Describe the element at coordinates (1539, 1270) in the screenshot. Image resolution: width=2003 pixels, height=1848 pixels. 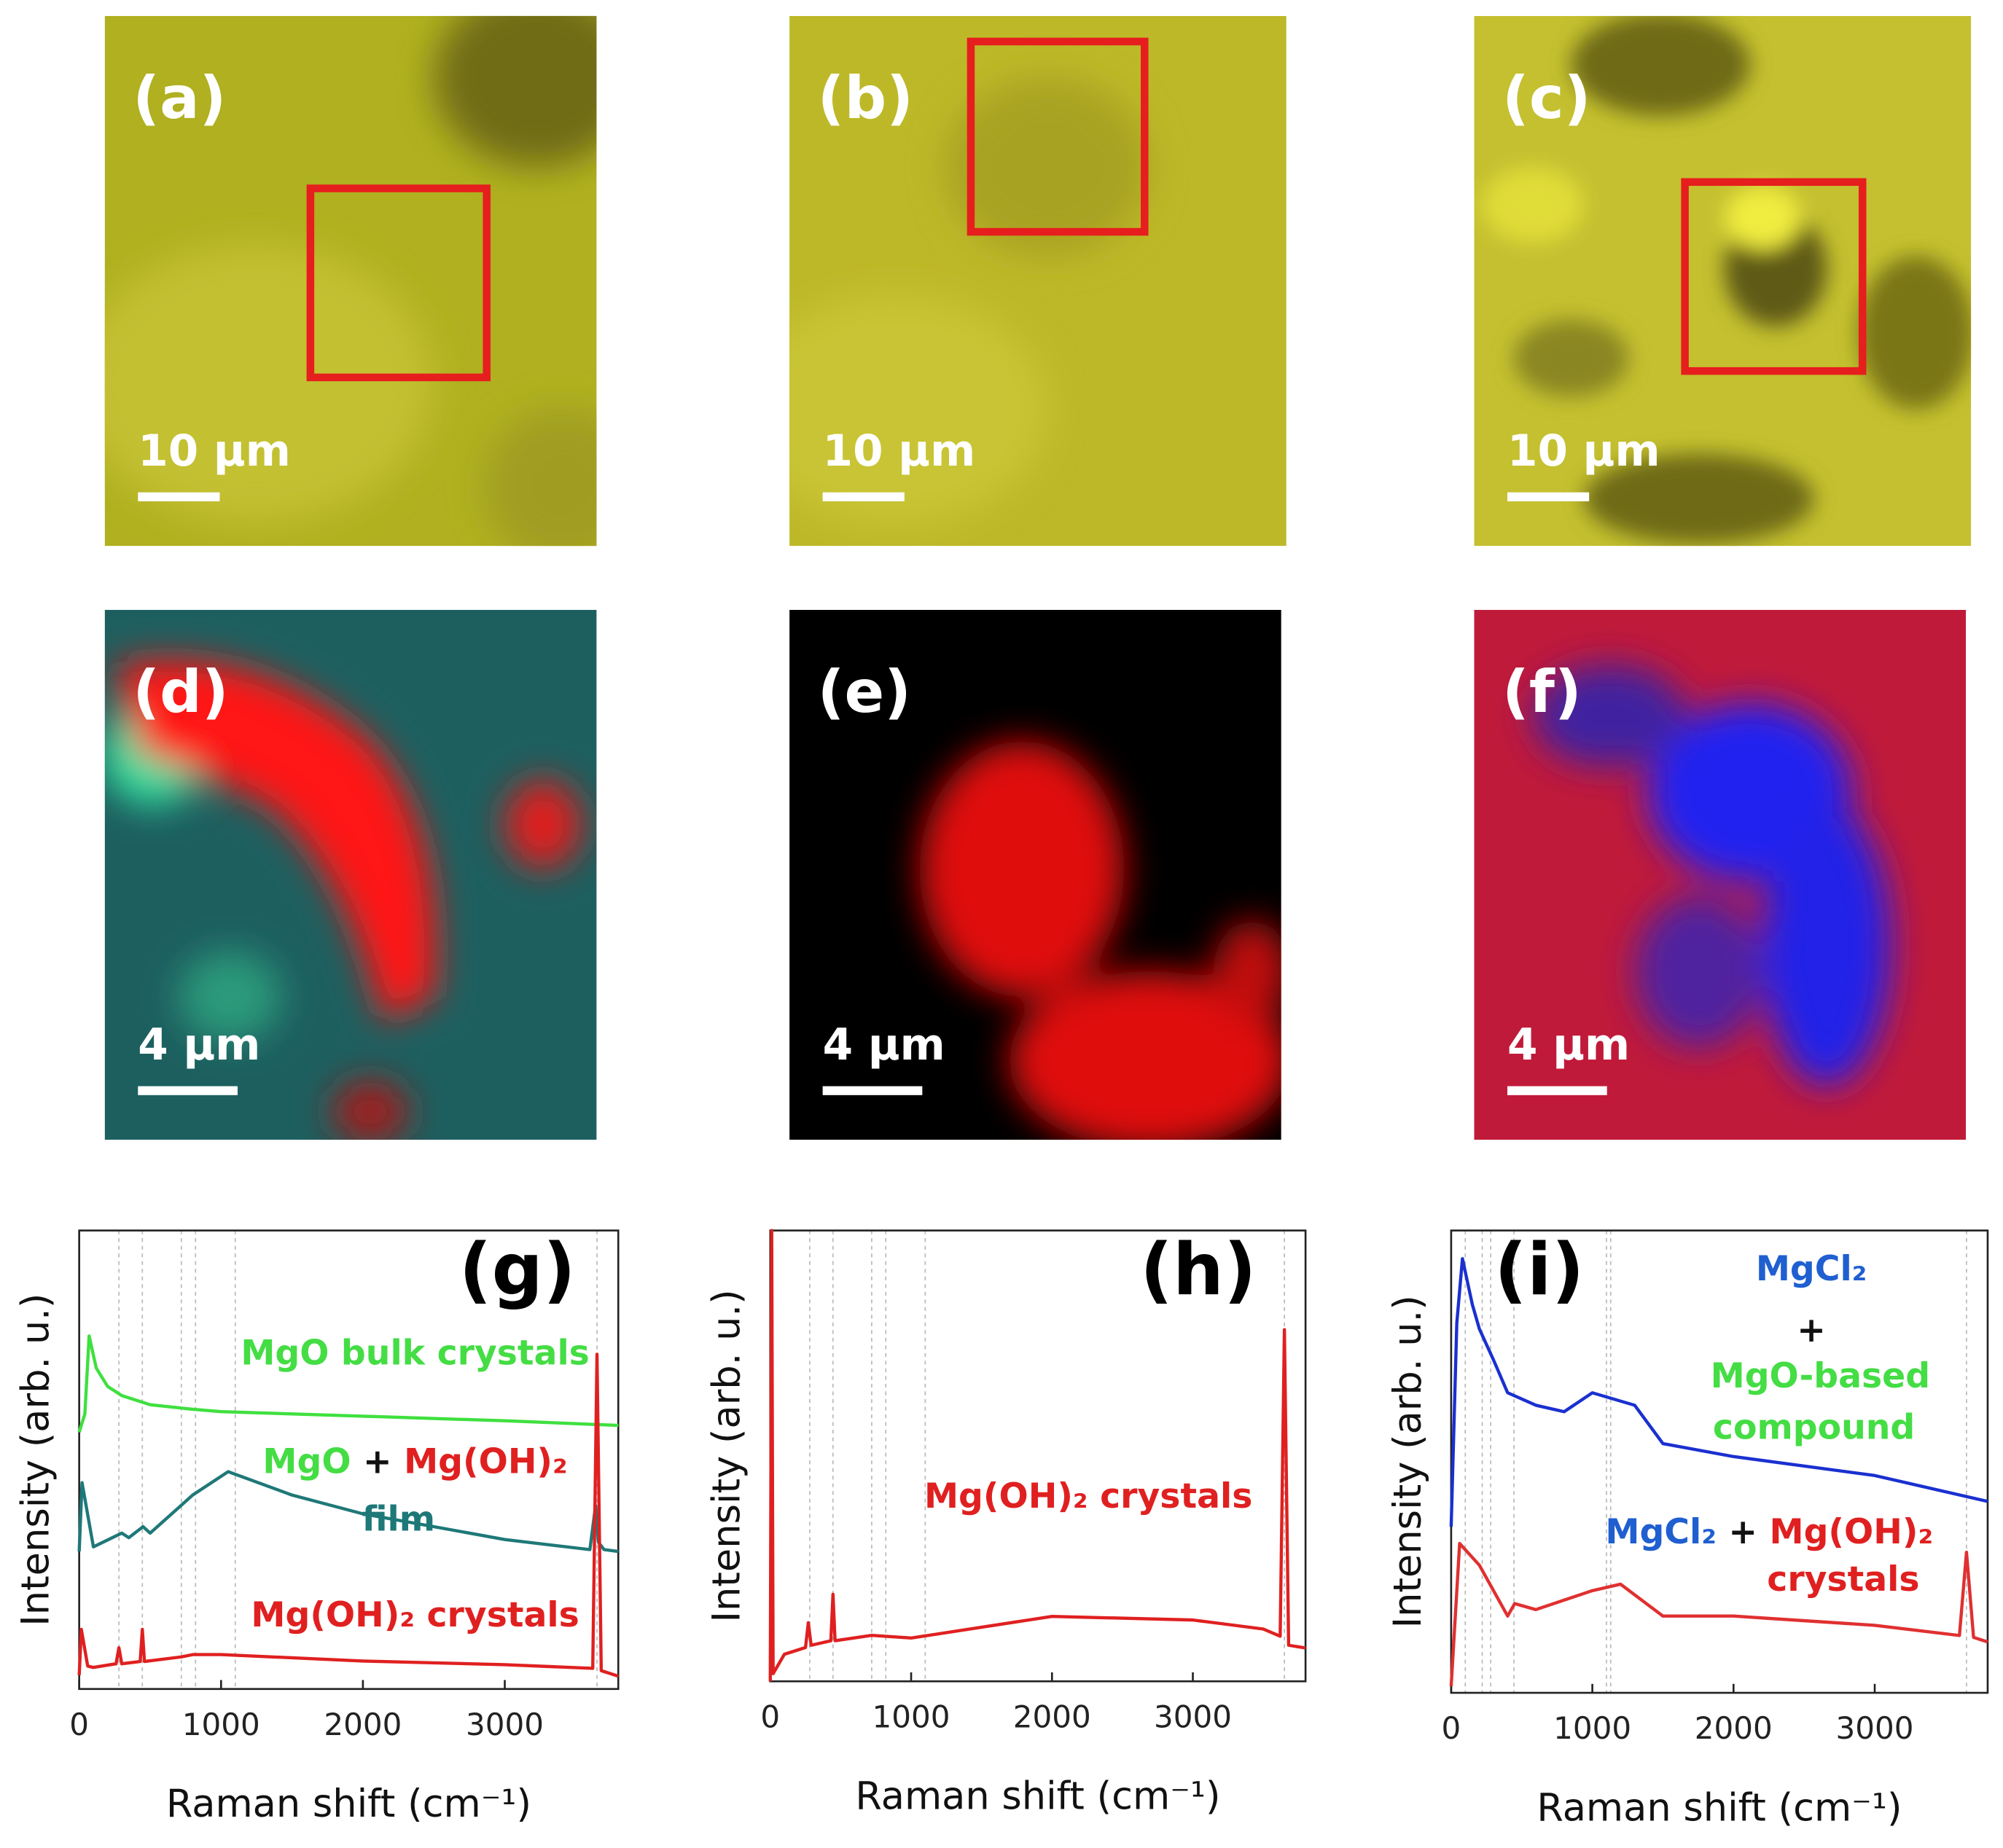
I see `panel-label: (i)` at that location.